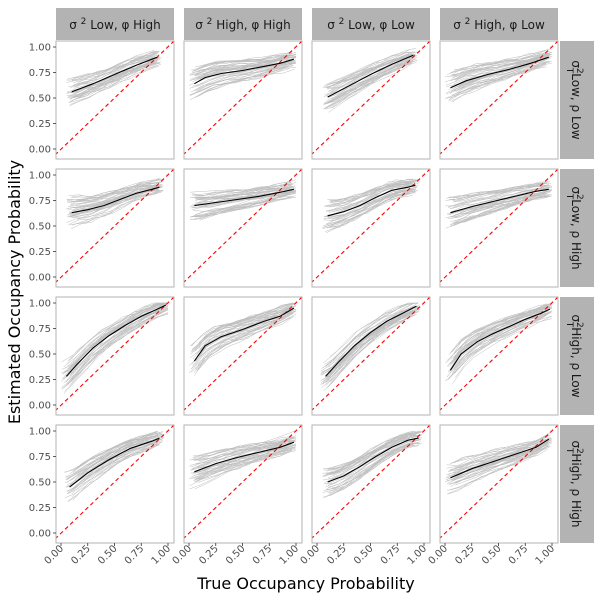 The width and height of the screenshot is (600, 600). Describe the element at coordinates (40, 432) in the screenshot. I see `y-tick-label: 1.00` at that location.